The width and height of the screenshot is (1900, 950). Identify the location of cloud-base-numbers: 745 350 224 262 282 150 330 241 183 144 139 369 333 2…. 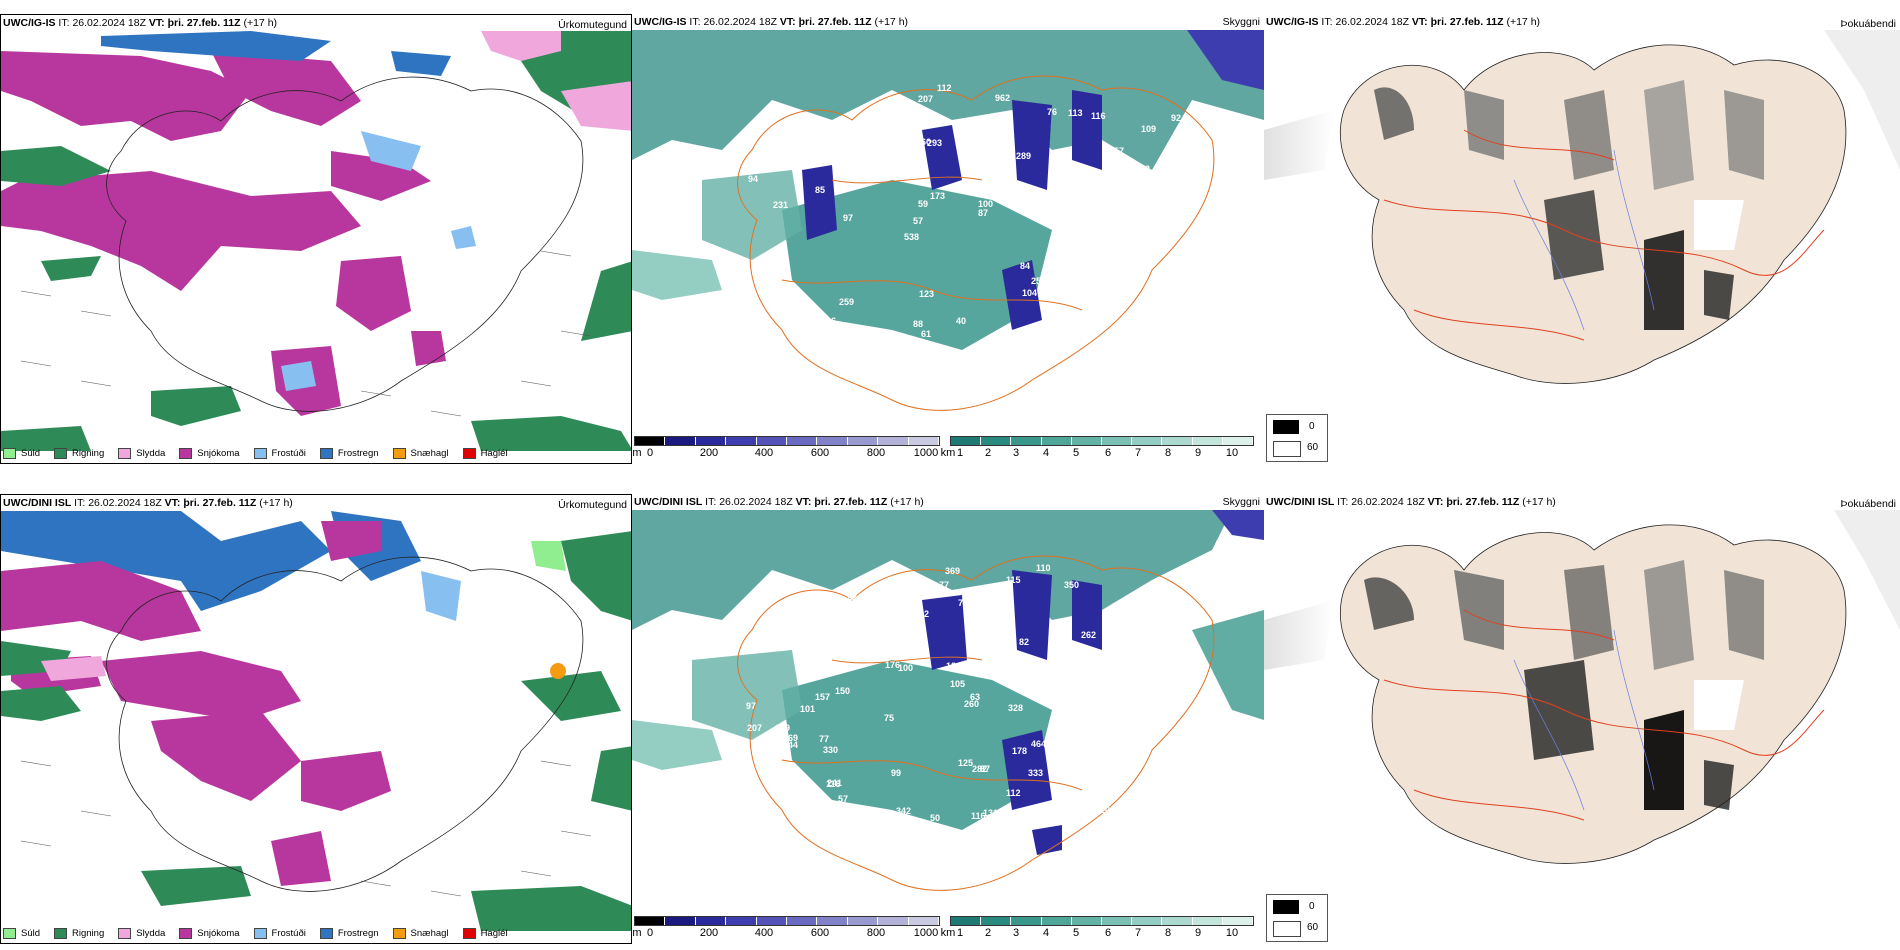
(958, 712).